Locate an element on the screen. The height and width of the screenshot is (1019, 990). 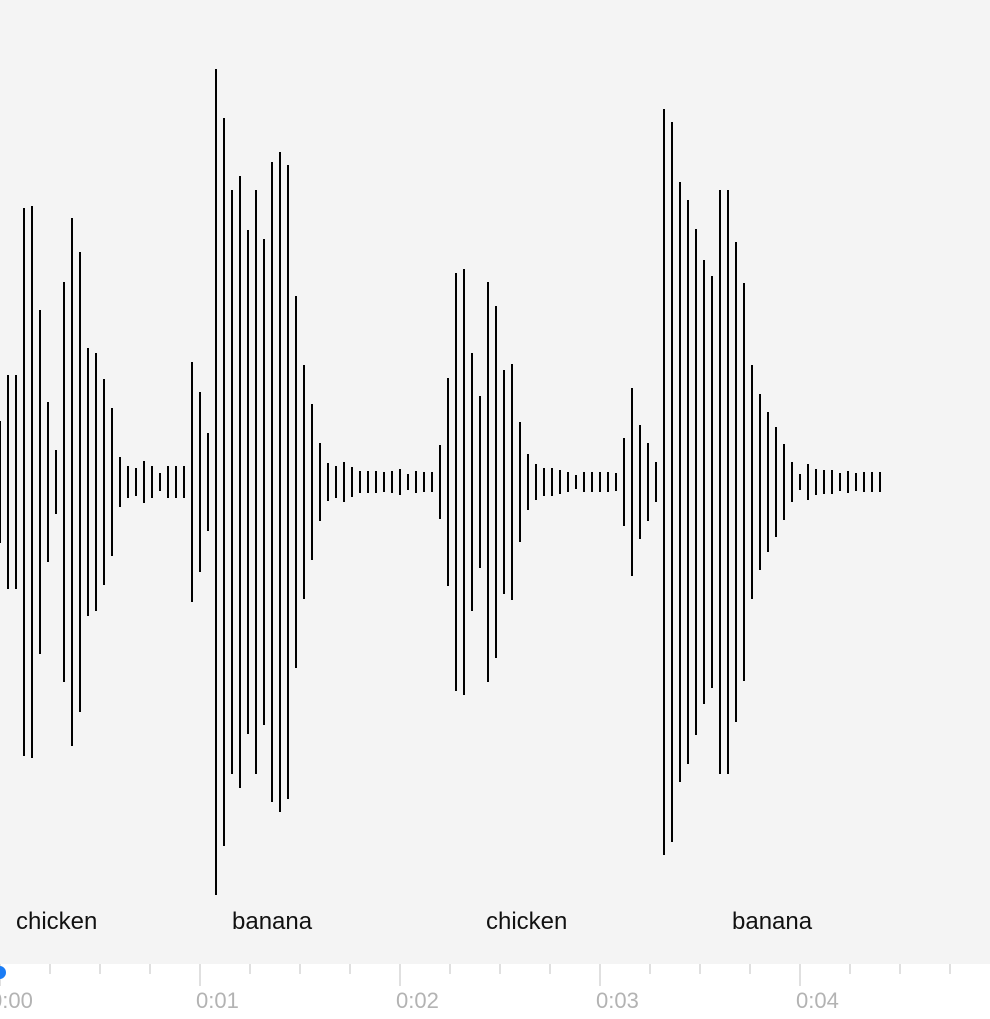
timeline-ruler: 0:00 0:01 0:02 0:03 0:04 is located at coordinates (495, 991).